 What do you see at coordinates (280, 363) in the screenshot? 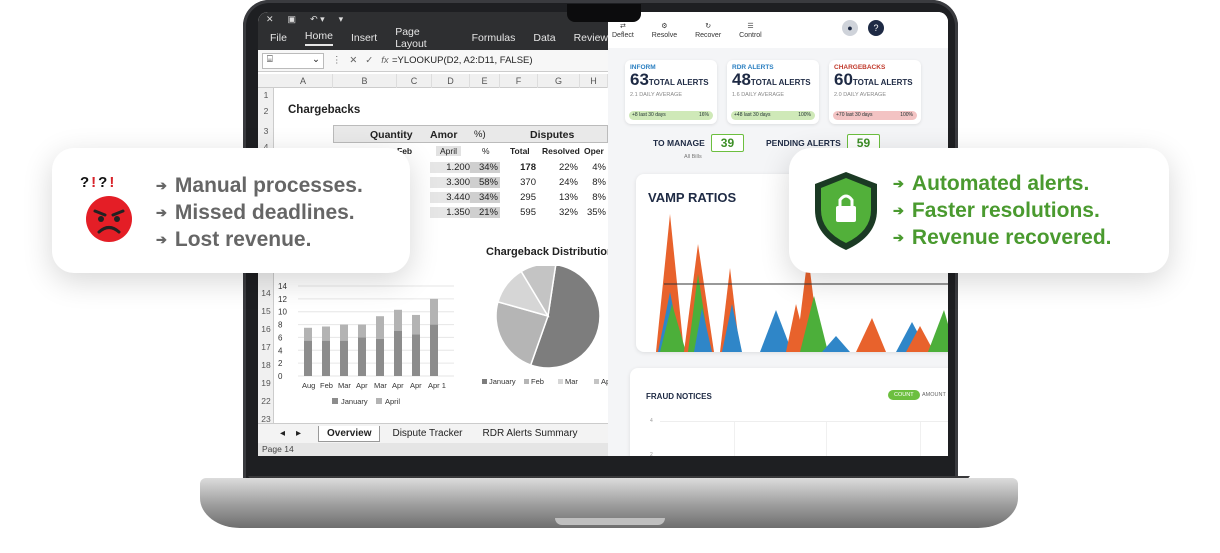
I see `y-tick-label: 2` at bounding box center [280, 363].